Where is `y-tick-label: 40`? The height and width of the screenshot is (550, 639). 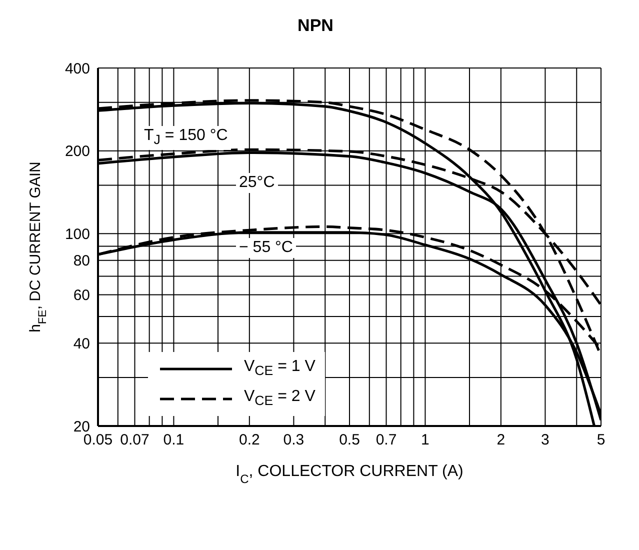
y-tick-label: 40 is located at coordinates (81, 343).